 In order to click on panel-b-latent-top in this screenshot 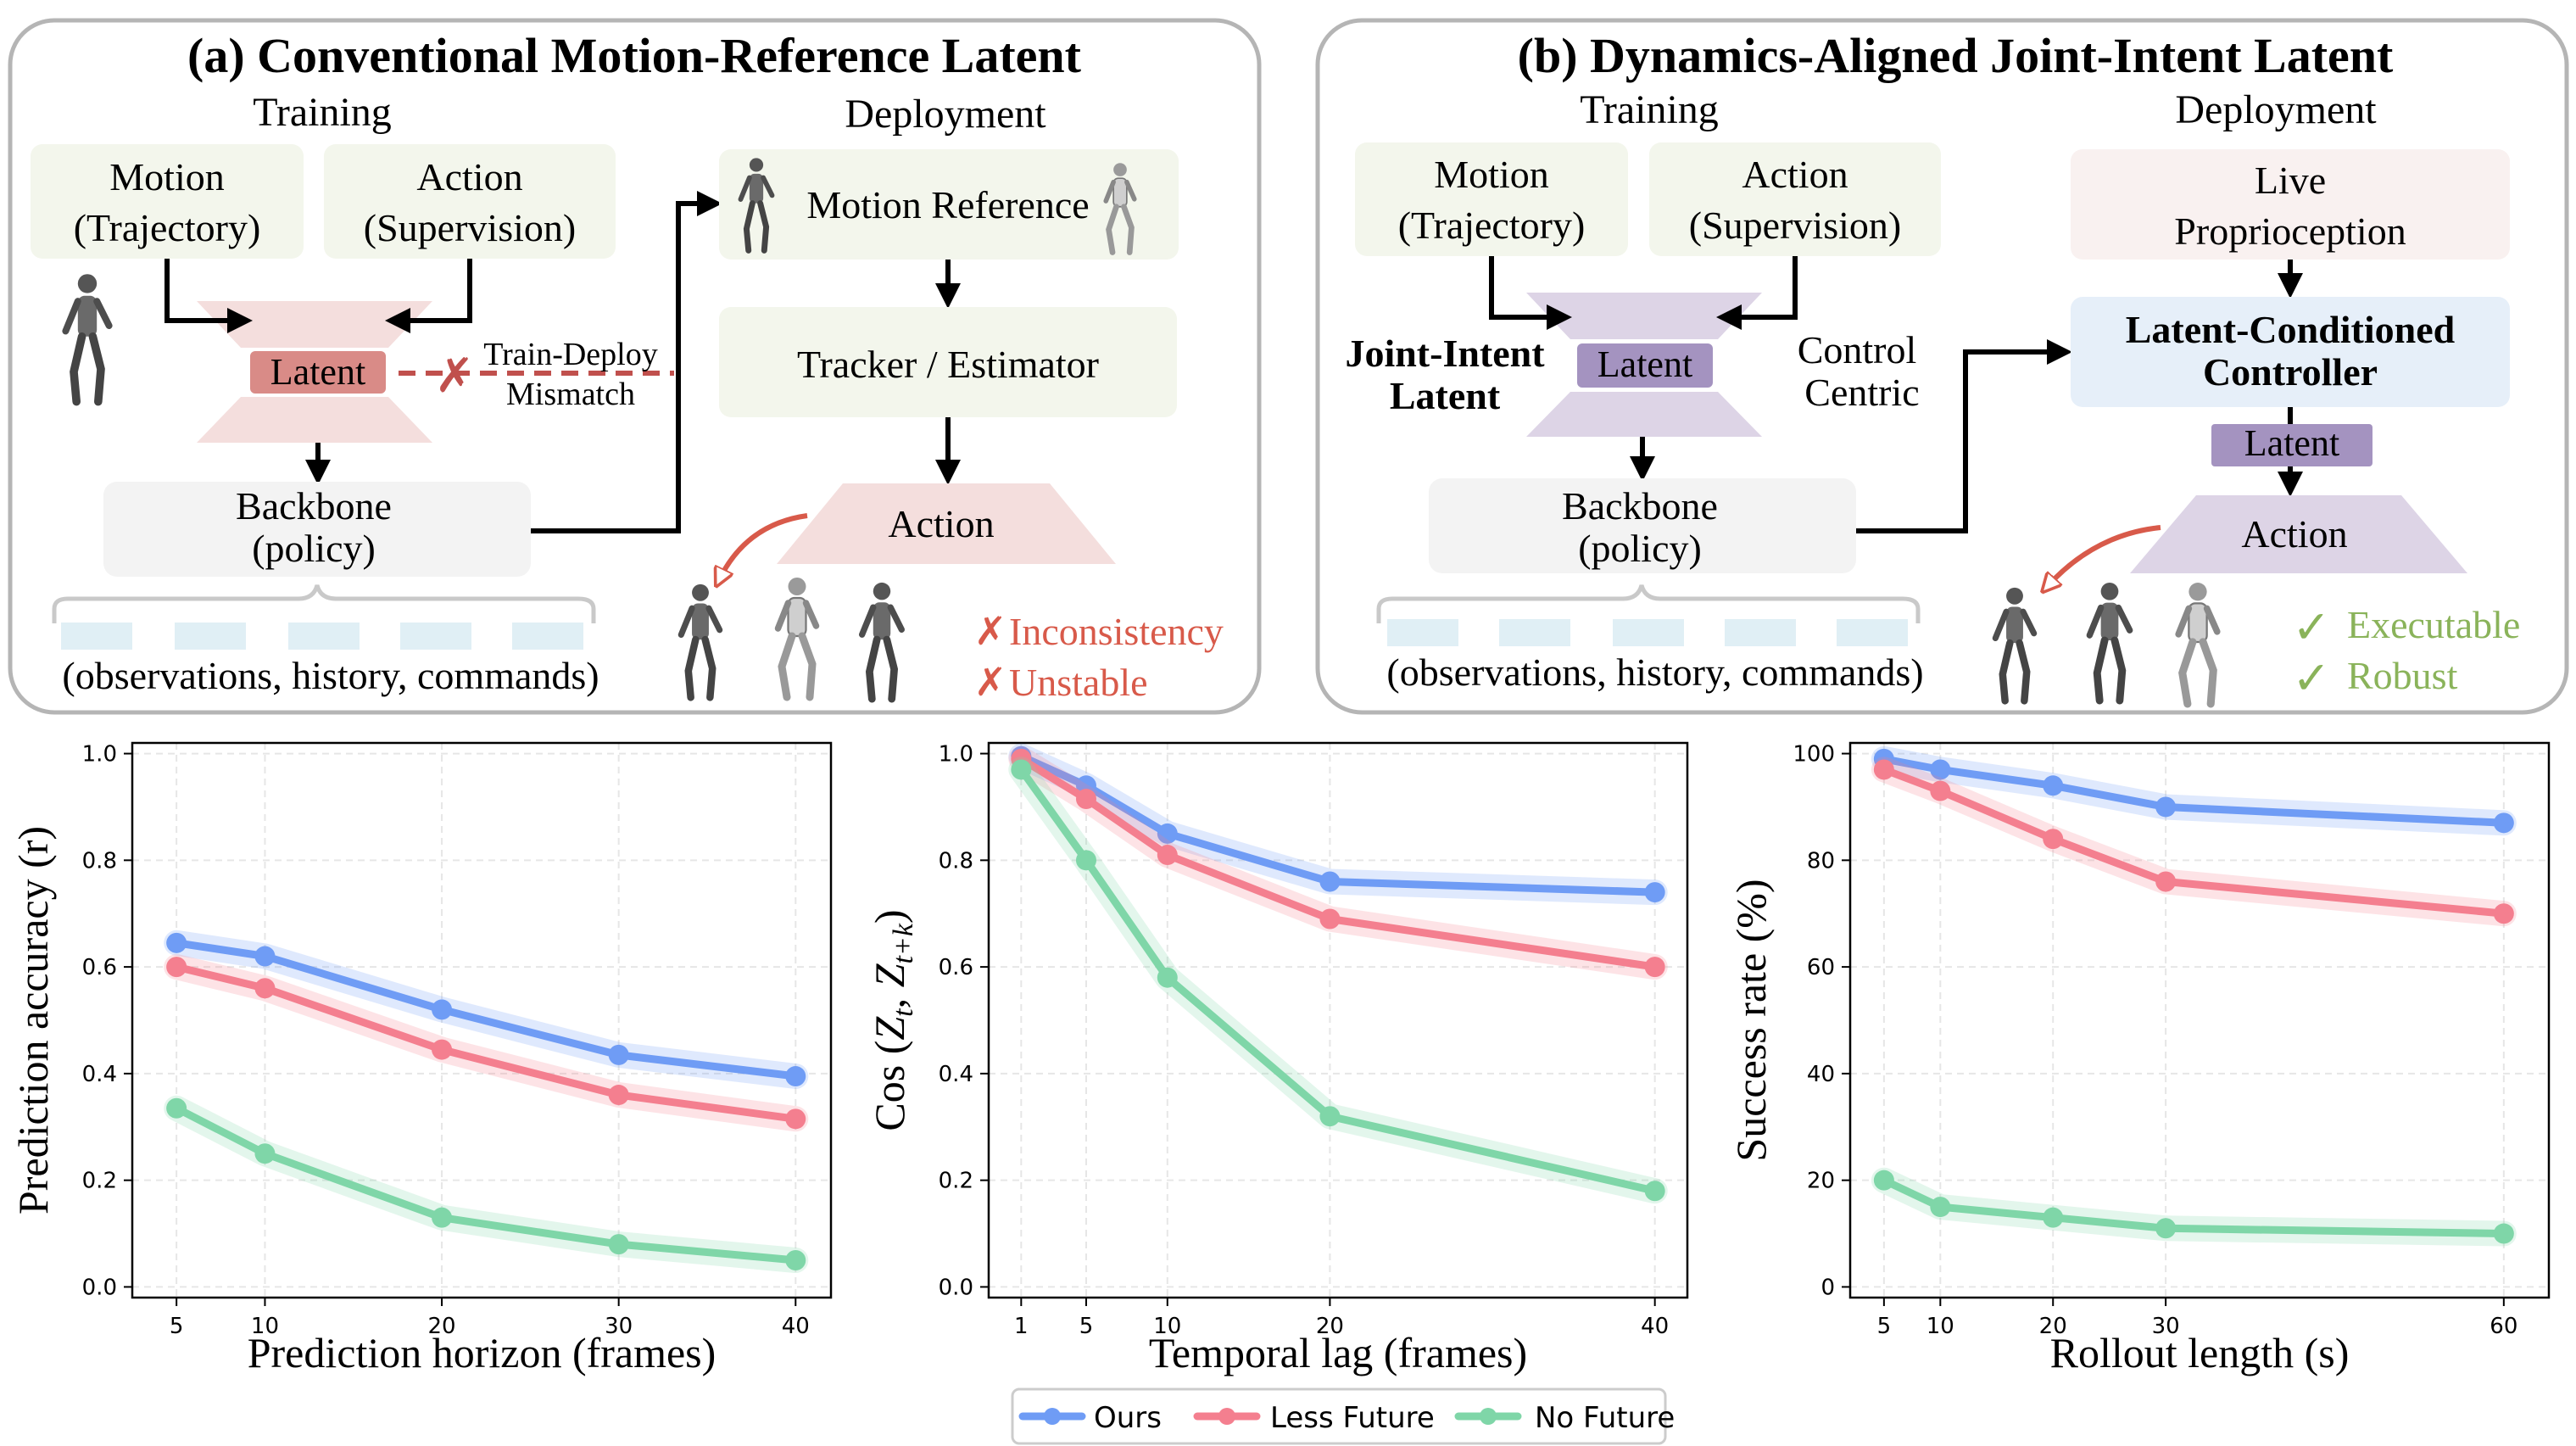, I will do `click(1644, 316)`.